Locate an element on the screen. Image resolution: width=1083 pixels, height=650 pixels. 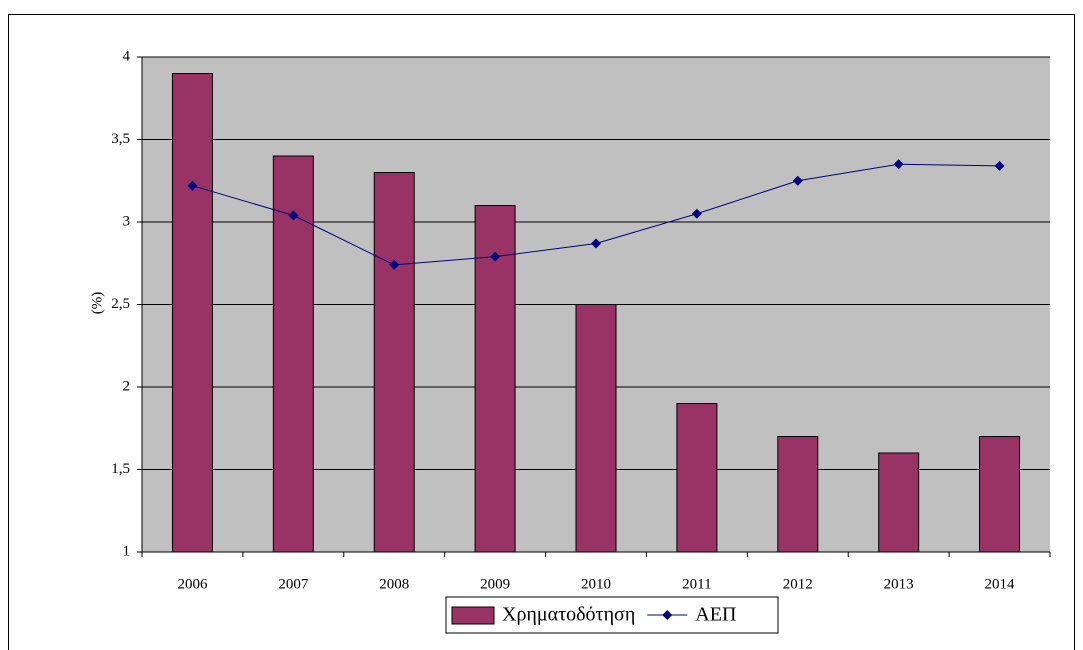
legend-label: ΑΕΠ is located at coordinates (715, 615).